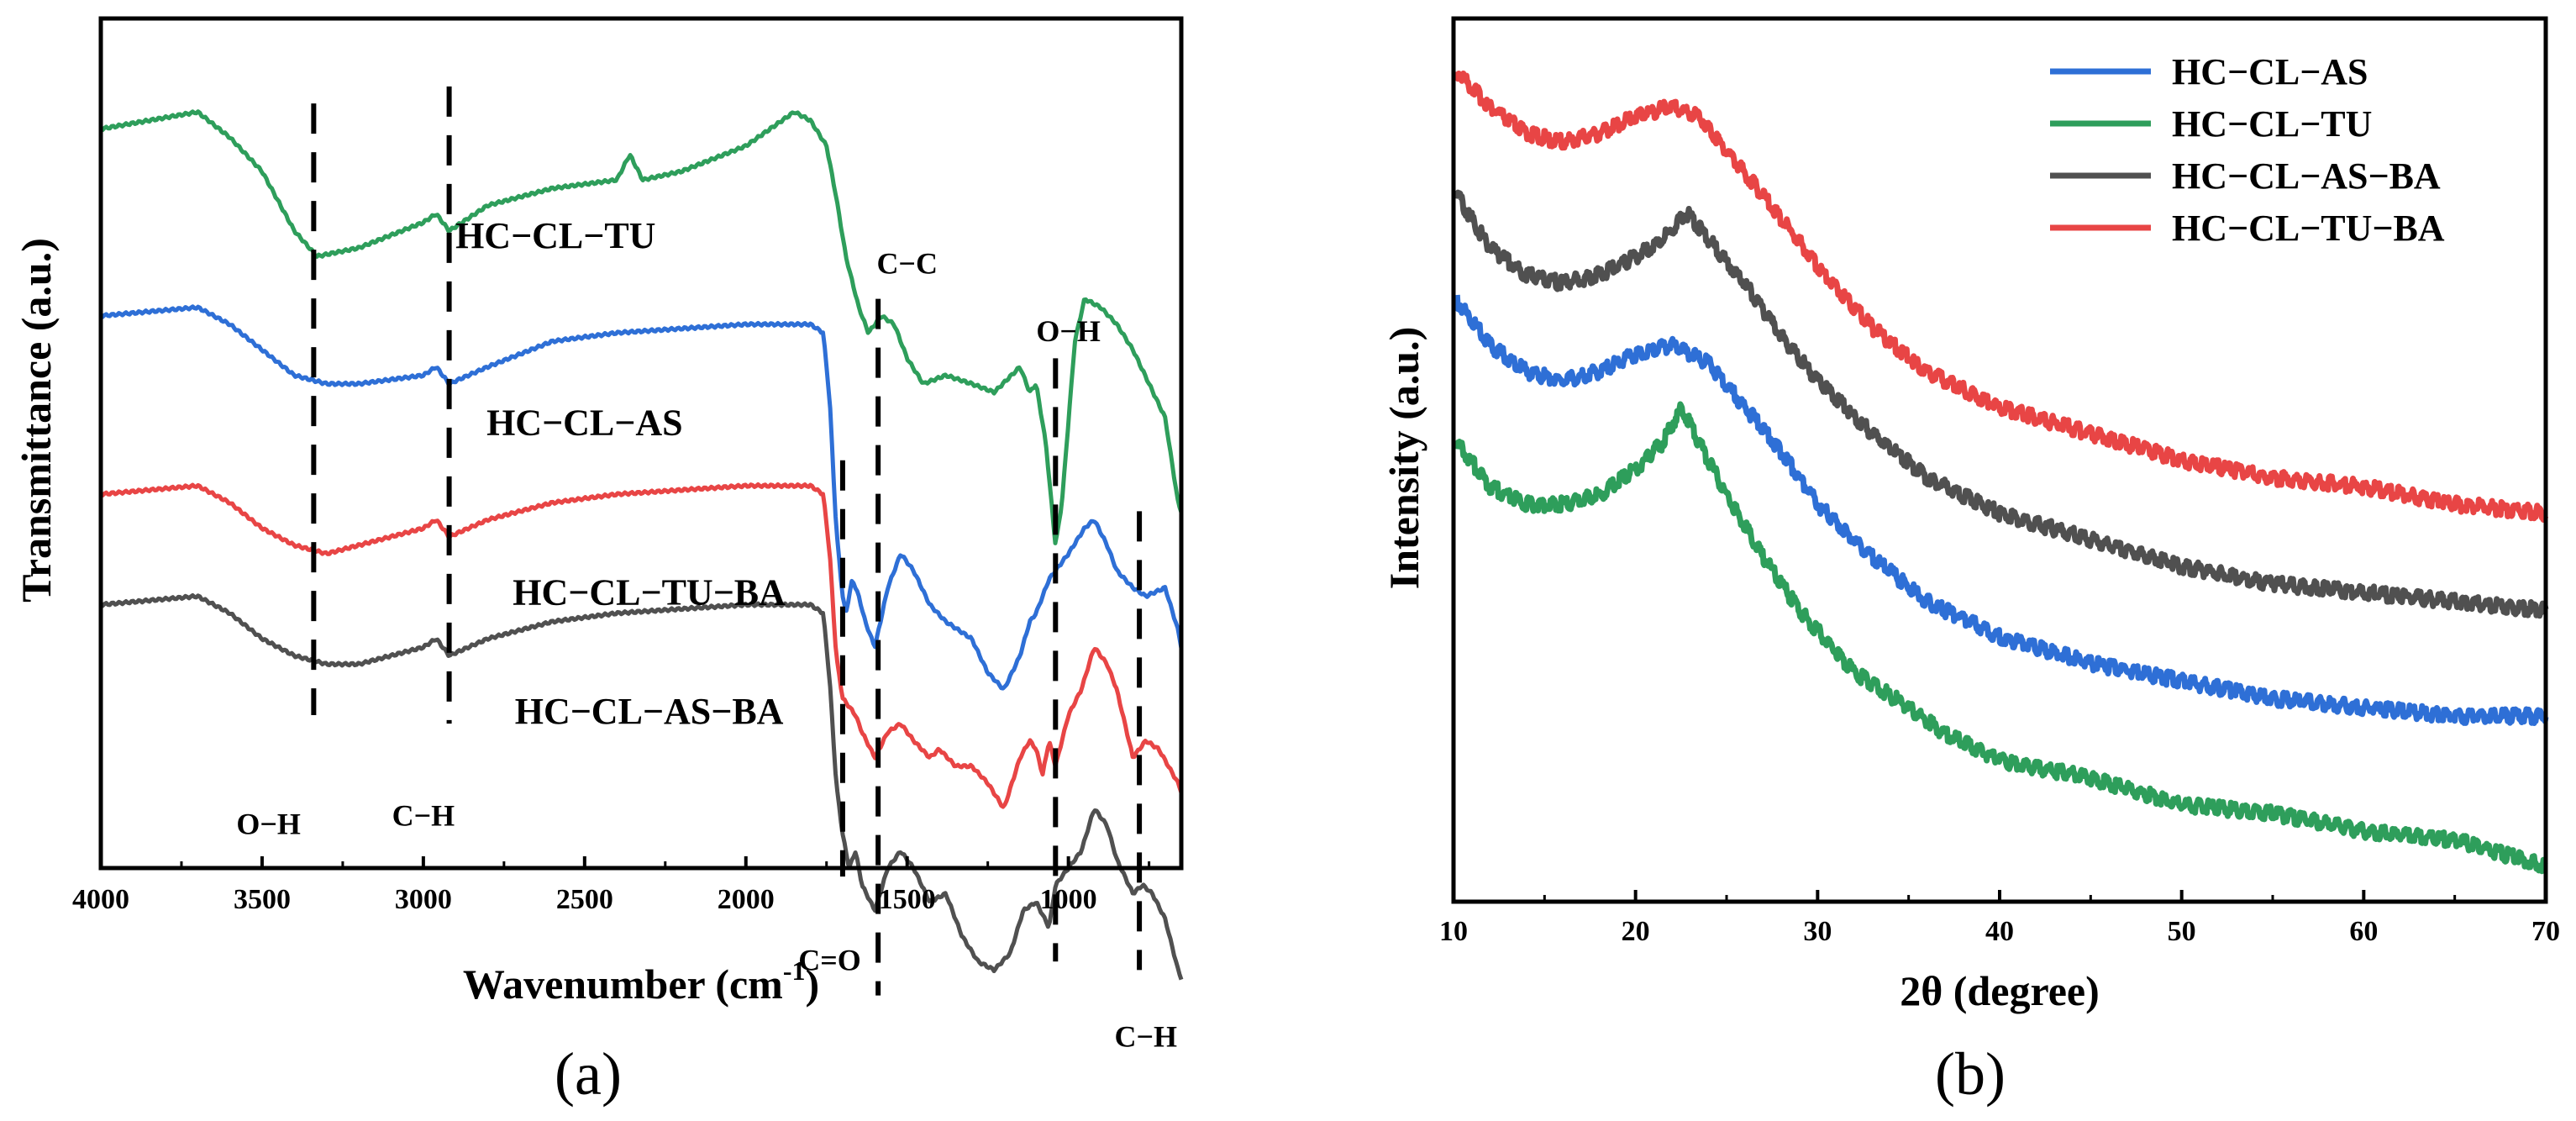 The width and height of the screenshot is (2576, 1121). What do you see at coordinates (1403, 458) in the screenshot?
I see `panel-b-y-axis-title: Intensity (a.u.)` at bounding box center [1403, 458].